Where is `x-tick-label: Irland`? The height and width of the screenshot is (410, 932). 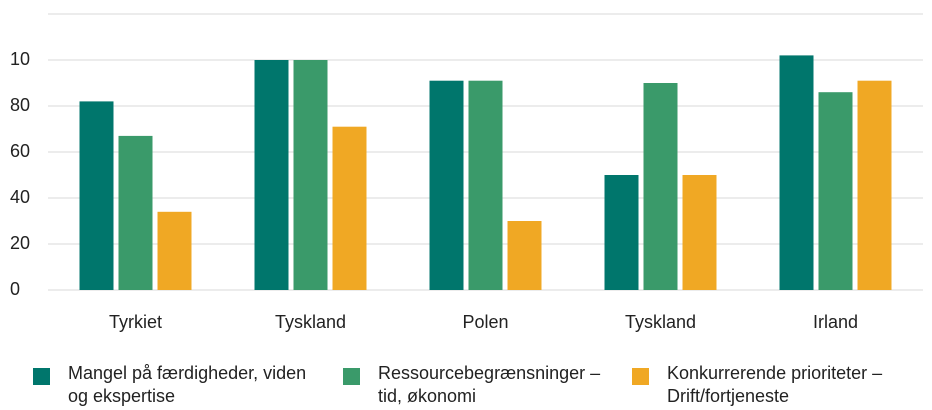 x-tick-label: Irland is located at coordinates (835, 322).